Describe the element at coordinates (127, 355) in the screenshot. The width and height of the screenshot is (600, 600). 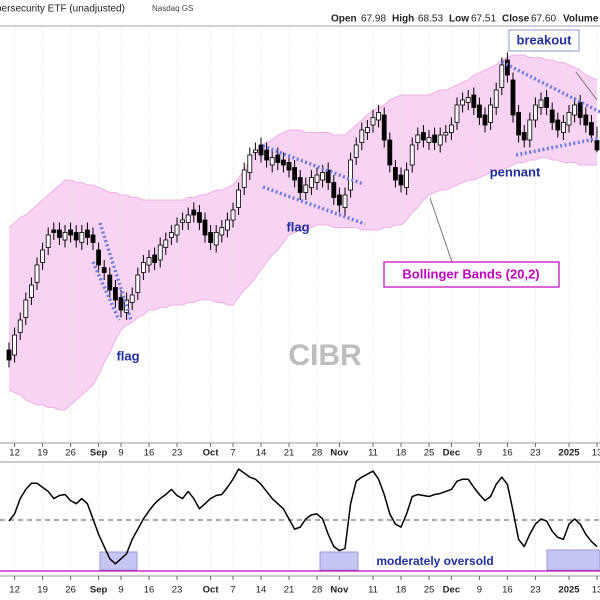
I see `annotation: flag` at that location.